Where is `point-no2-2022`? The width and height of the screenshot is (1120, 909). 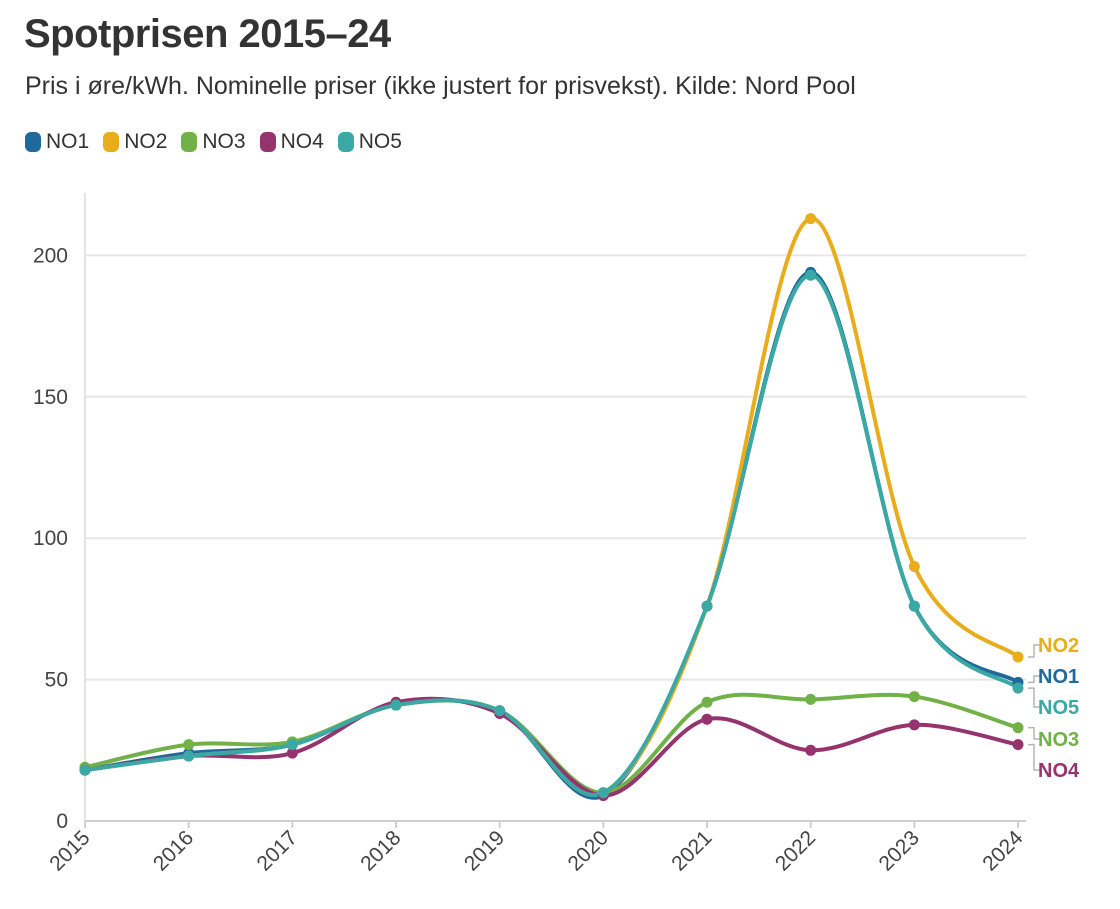
point-no2-2022 is located at coordinates (811, 219).